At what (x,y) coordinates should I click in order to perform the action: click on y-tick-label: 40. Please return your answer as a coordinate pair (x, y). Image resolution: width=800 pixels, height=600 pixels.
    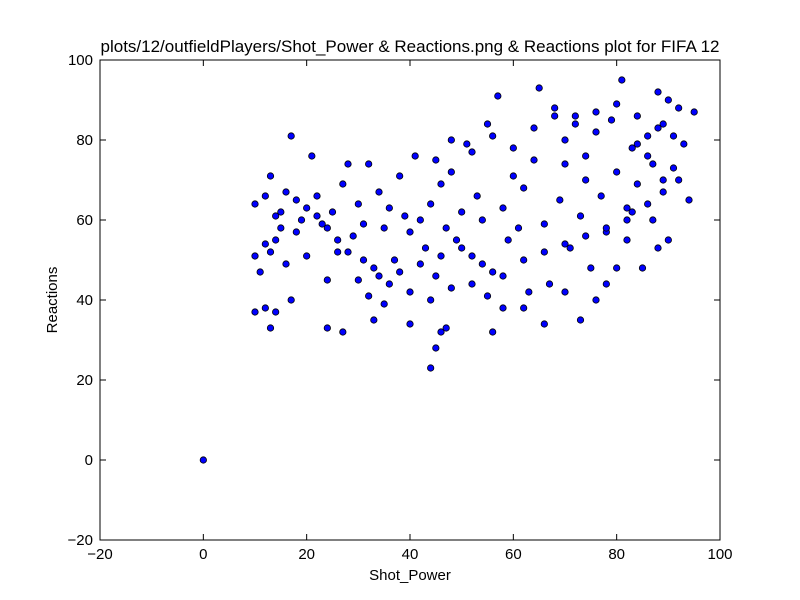
    Looking at the image, I should click on (84, 300).